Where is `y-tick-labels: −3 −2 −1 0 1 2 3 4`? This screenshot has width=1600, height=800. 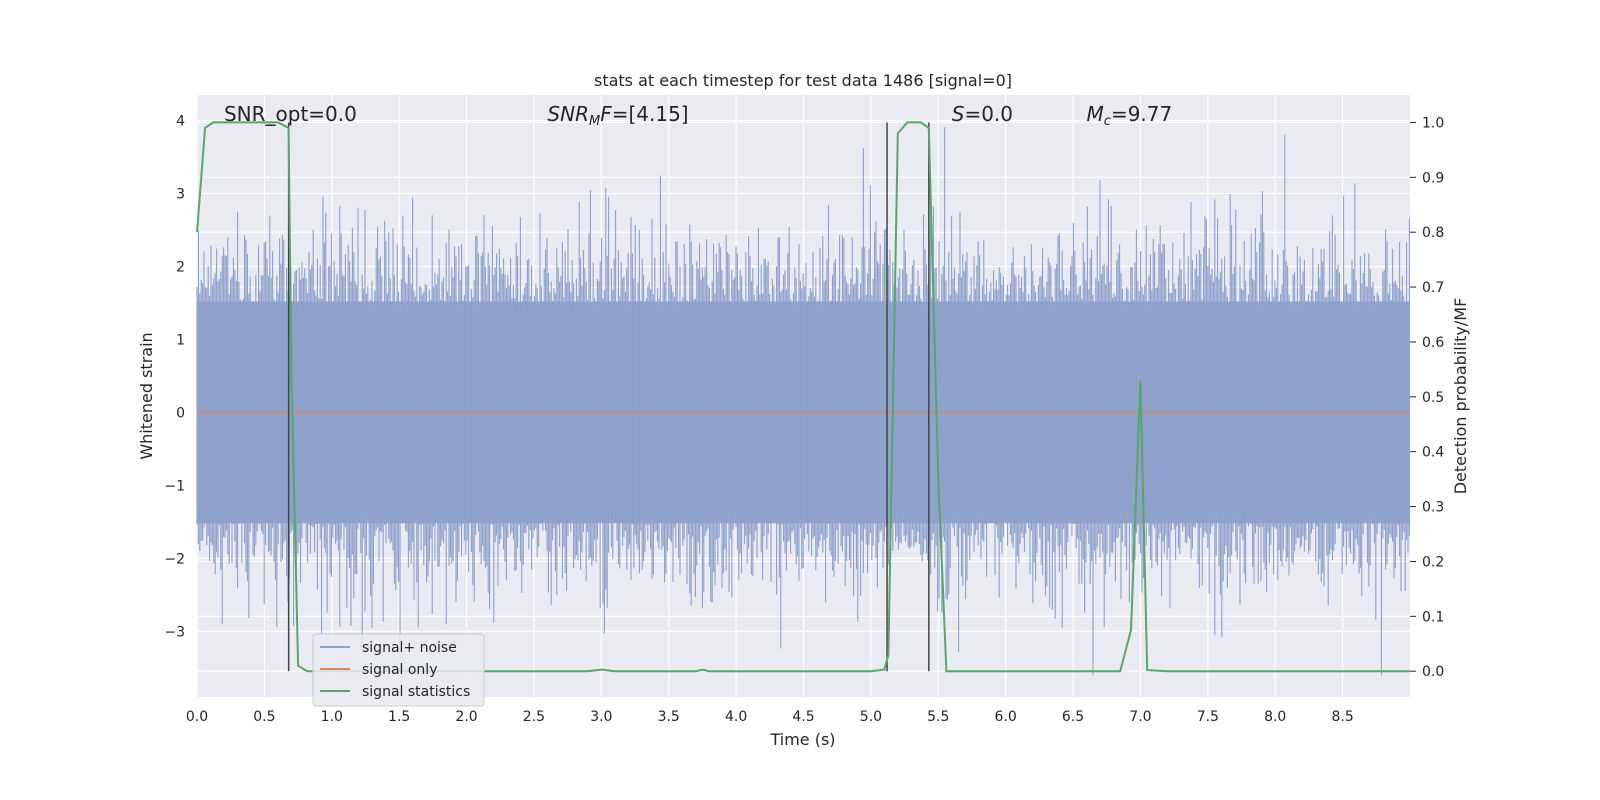
y-tick-labels: −3 −2 −1 0 1 2 3 4 is located at coordinates (174, 377).